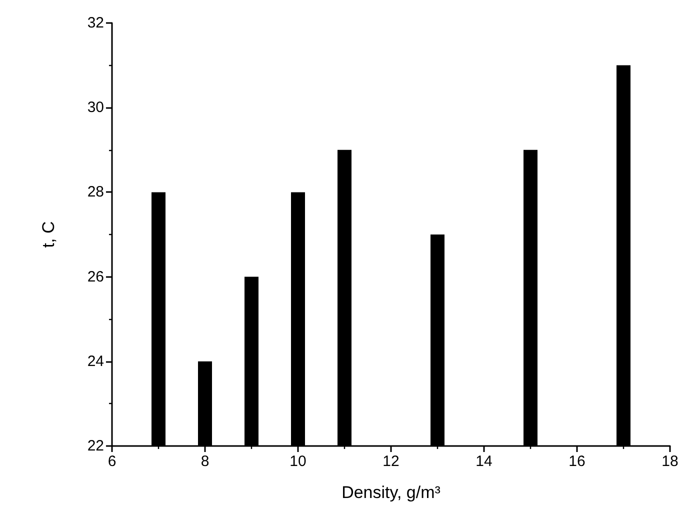 The image size is (684, 519). I want to click on x-tick-label: 12, so click(391, 461).